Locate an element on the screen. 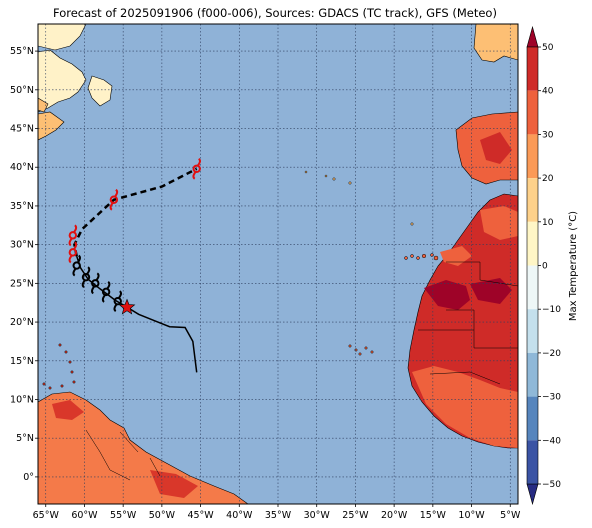 The image size is (592, 528). caribbean-islands is located at coordinates (59, 366).